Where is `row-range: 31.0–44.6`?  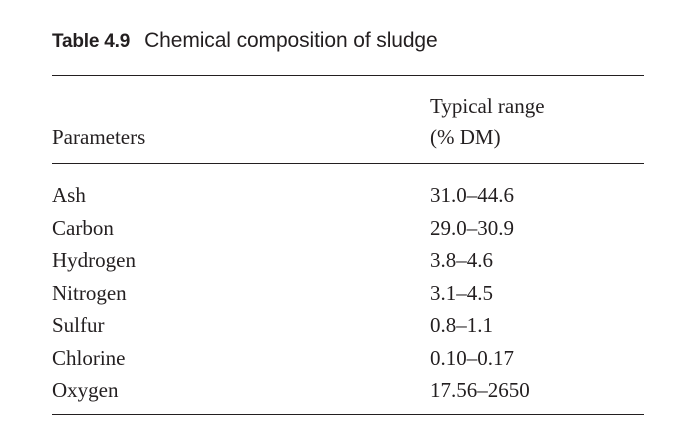 row-range: 31.0–44.6 is located at coordinates (472, 195).